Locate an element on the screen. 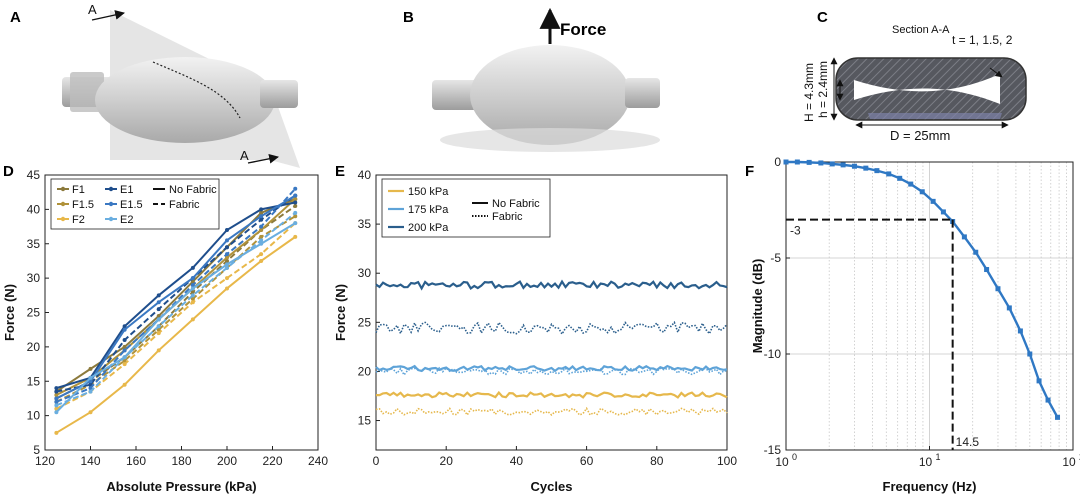  thickness-label: t = 1, 1.5, 2 is located at coordinates (982, 40).